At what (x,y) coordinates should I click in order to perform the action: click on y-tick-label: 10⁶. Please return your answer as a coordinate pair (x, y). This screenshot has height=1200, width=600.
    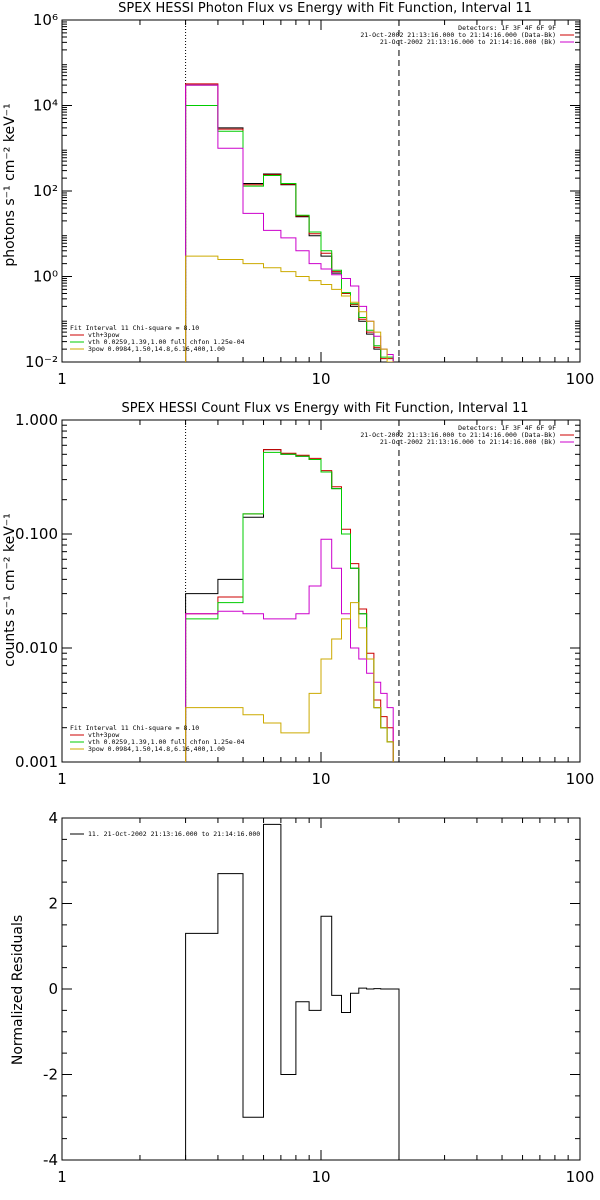
    Looking at the image, I should click on (45, 20).